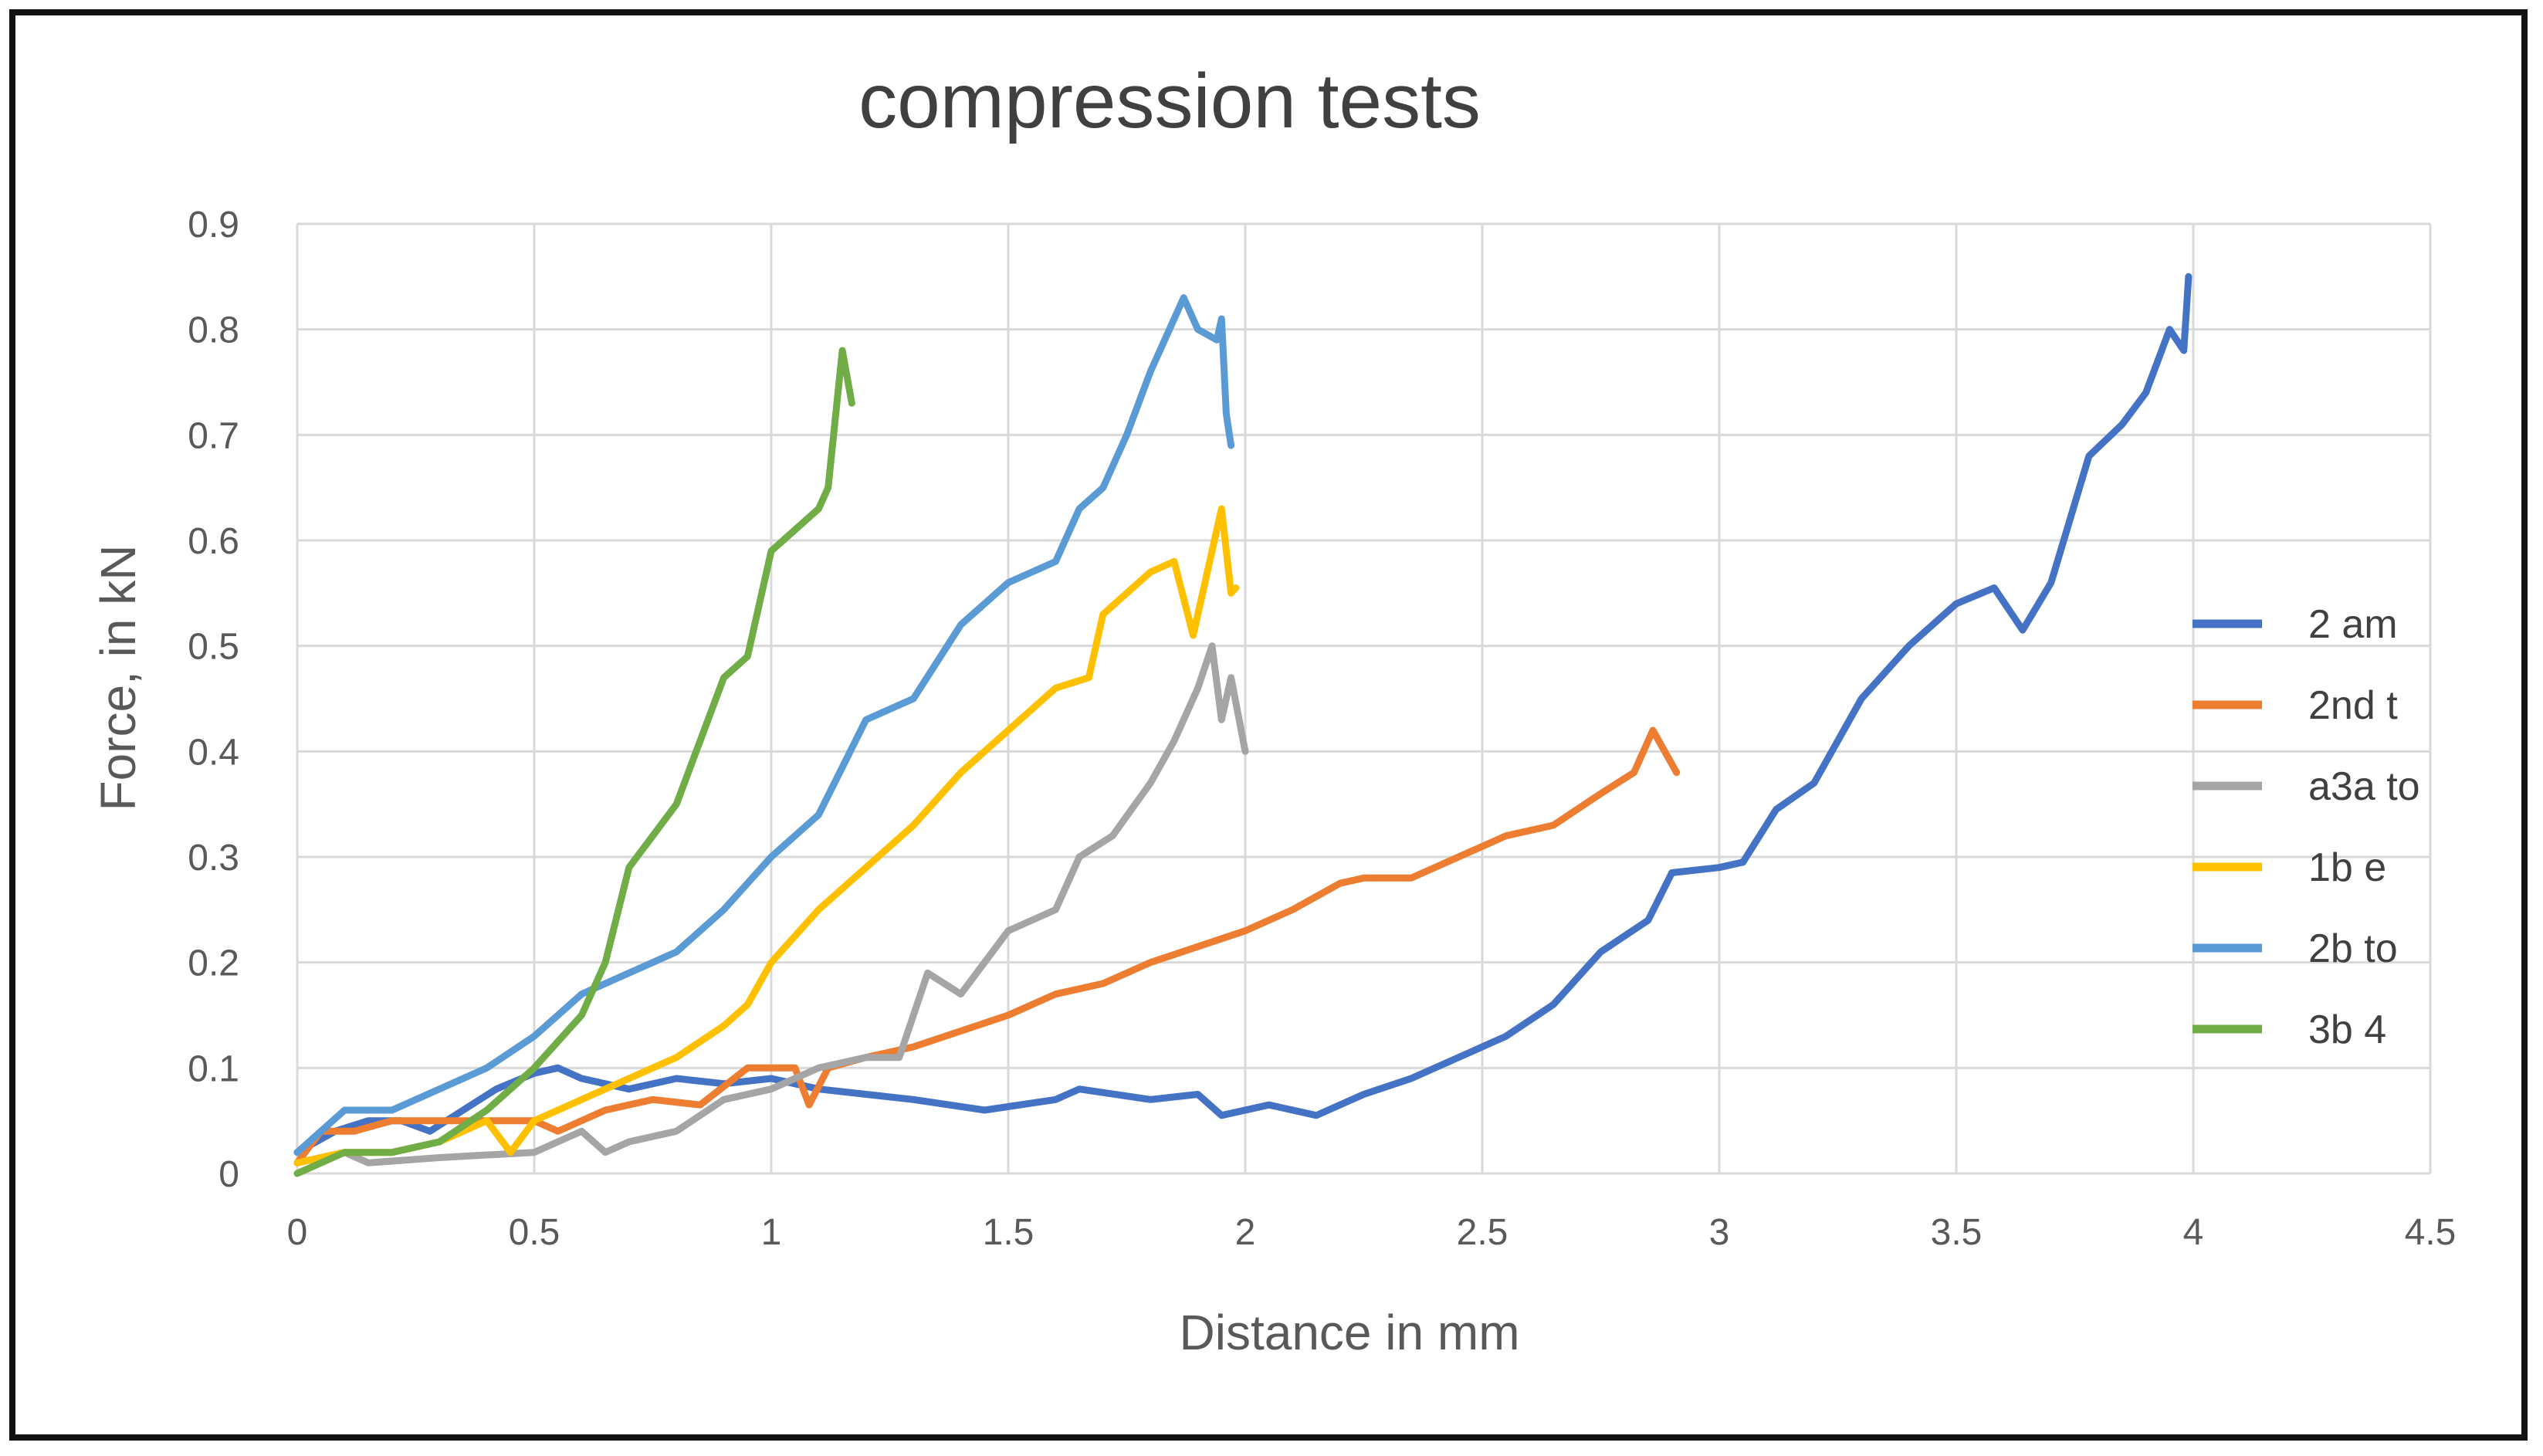 The image size is (2543, 1456). What do you see at coordinates (2364, 786) in the screenshot?
I see `legend-label: a3a to` at bounding box center [2364, 786].